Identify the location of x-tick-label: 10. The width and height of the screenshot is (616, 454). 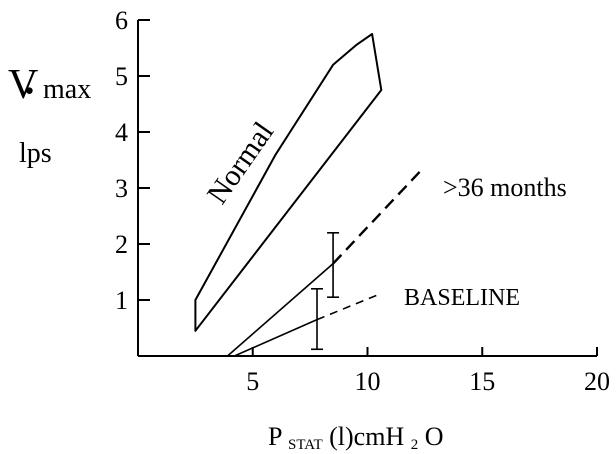
(368, 381).